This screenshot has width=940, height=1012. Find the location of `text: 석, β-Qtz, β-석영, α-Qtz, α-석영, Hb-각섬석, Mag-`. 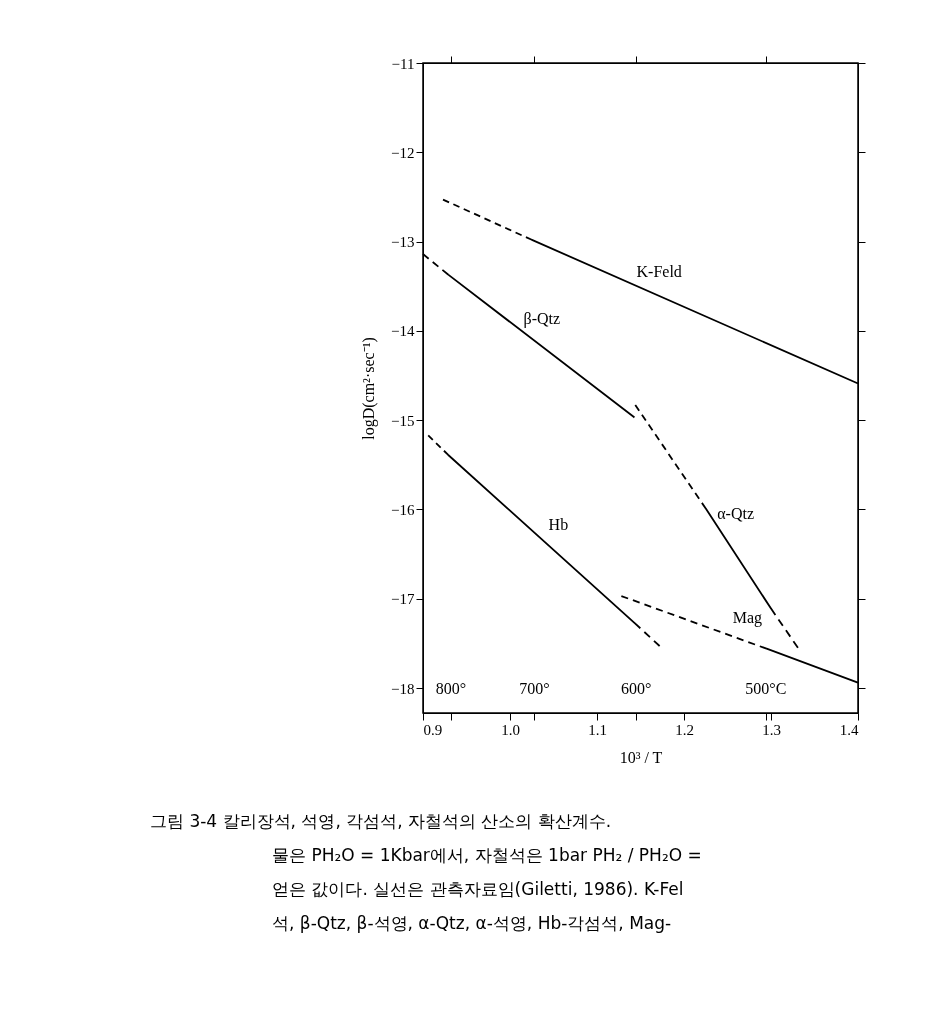

text: 석, β-Qtz, β-석영, α-Qtz, α-석영, Hb-각섬석, Mag- is located at coordinates (472, 923).